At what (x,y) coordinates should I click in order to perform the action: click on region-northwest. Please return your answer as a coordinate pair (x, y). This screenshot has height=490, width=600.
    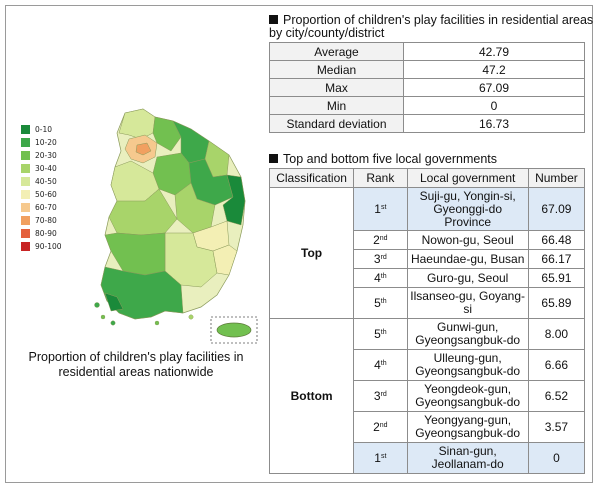
    Looking at the image, I should click on (137, 124).